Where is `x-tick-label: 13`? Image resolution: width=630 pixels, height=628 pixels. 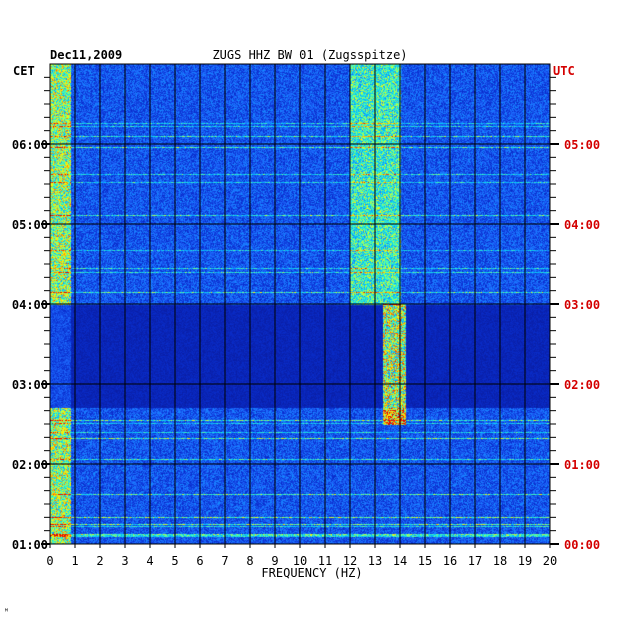
x-tick-label: 13 is located at coordinates (375, 561).